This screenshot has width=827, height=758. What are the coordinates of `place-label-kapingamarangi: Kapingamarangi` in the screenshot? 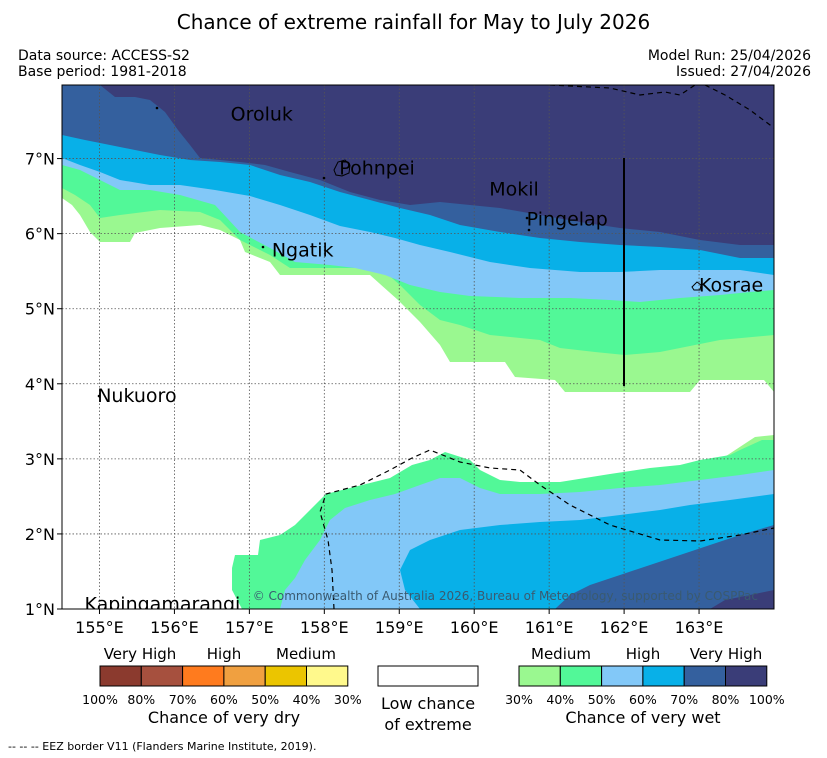 It's located at (162, 605).